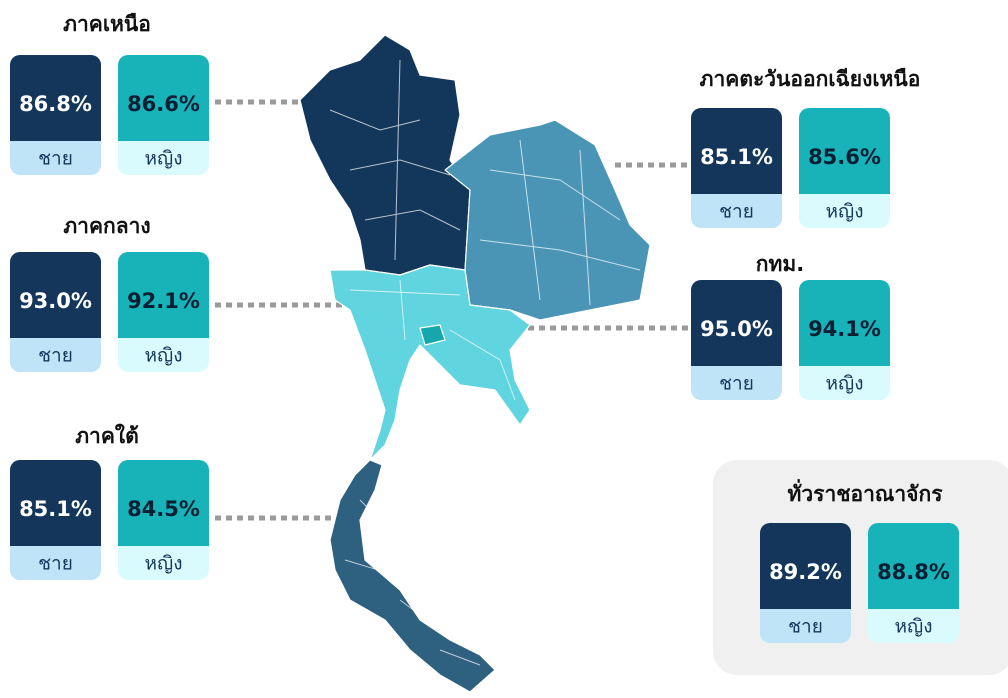  What do you see at coordinates (810, 79) in the screenshot?
I see `region-title: ภาคตะวันออกเฉียงเหนือ` at bounding box center [810, 79].